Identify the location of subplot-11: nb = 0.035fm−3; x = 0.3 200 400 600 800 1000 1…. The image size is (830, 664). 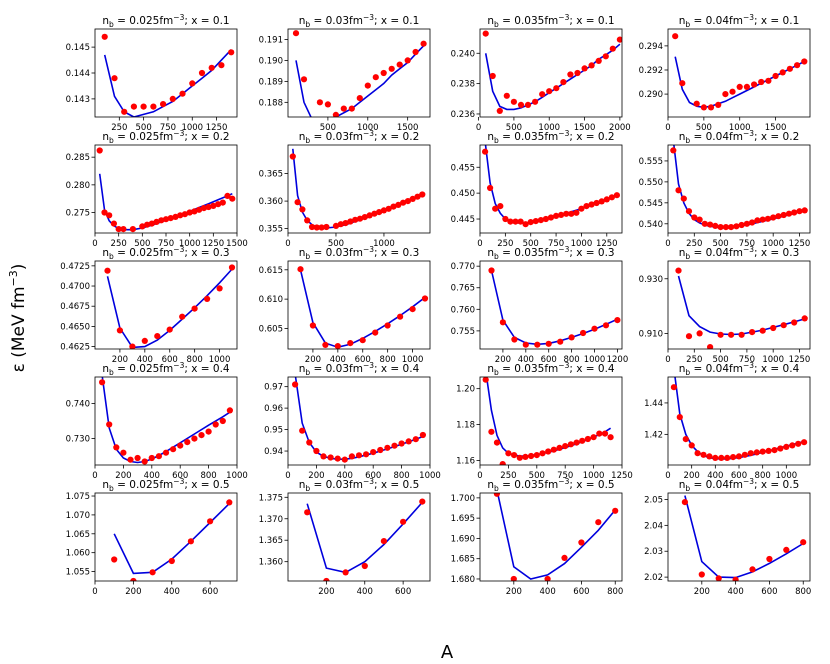
(540, 305).